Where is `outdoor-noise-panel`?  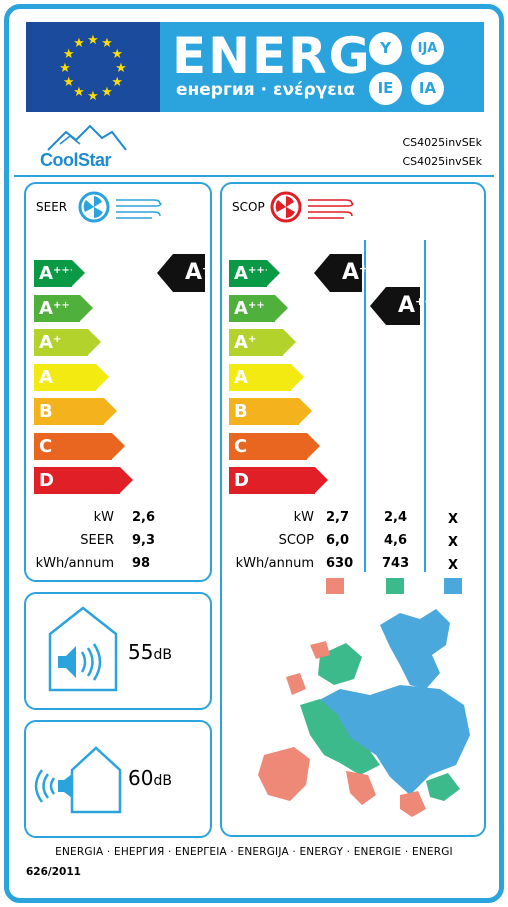
outdoor-noise-panel is located at coordinates (118, 779).